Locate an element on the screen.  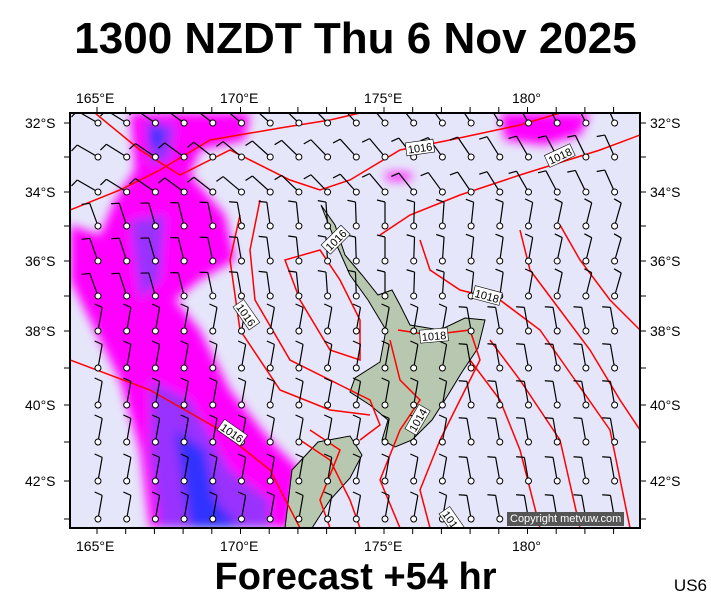
lat-label-right: 32°S is located at coordinates (665, 123).